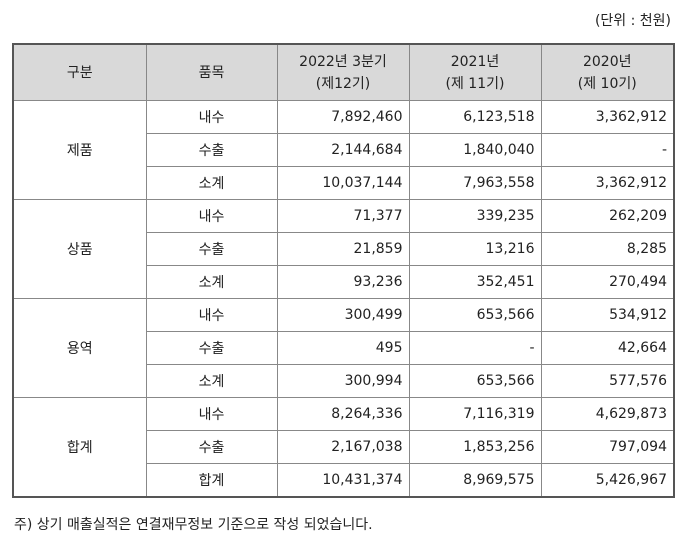 The height and width of the screenshot is (545, 685). I want to click on value-cell: 2,167,038, so click(343, 447).